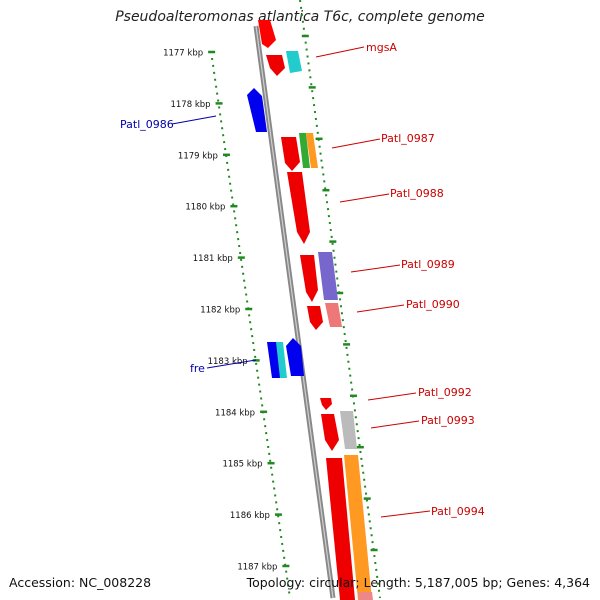  What do you see at coordinates (295, 357) in the screenshot?
I see `gene-fre-blue2` at bounding box center [295, 357].